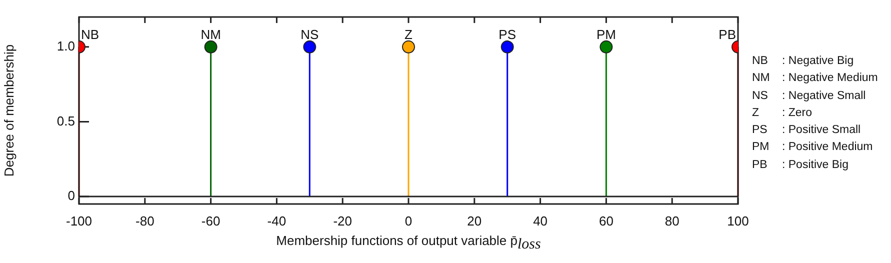 The image size is (891, 263). Describe the element at coordinates (8, 110) in the screenshot. I see `y-axis-title: Degree of membership` at that location.